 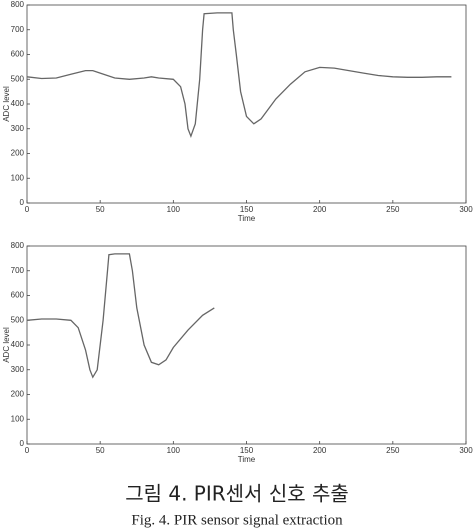 I want to click on caption-english: Fig. 4. PIR sensor signal extraction, so click(x=237, y=520).